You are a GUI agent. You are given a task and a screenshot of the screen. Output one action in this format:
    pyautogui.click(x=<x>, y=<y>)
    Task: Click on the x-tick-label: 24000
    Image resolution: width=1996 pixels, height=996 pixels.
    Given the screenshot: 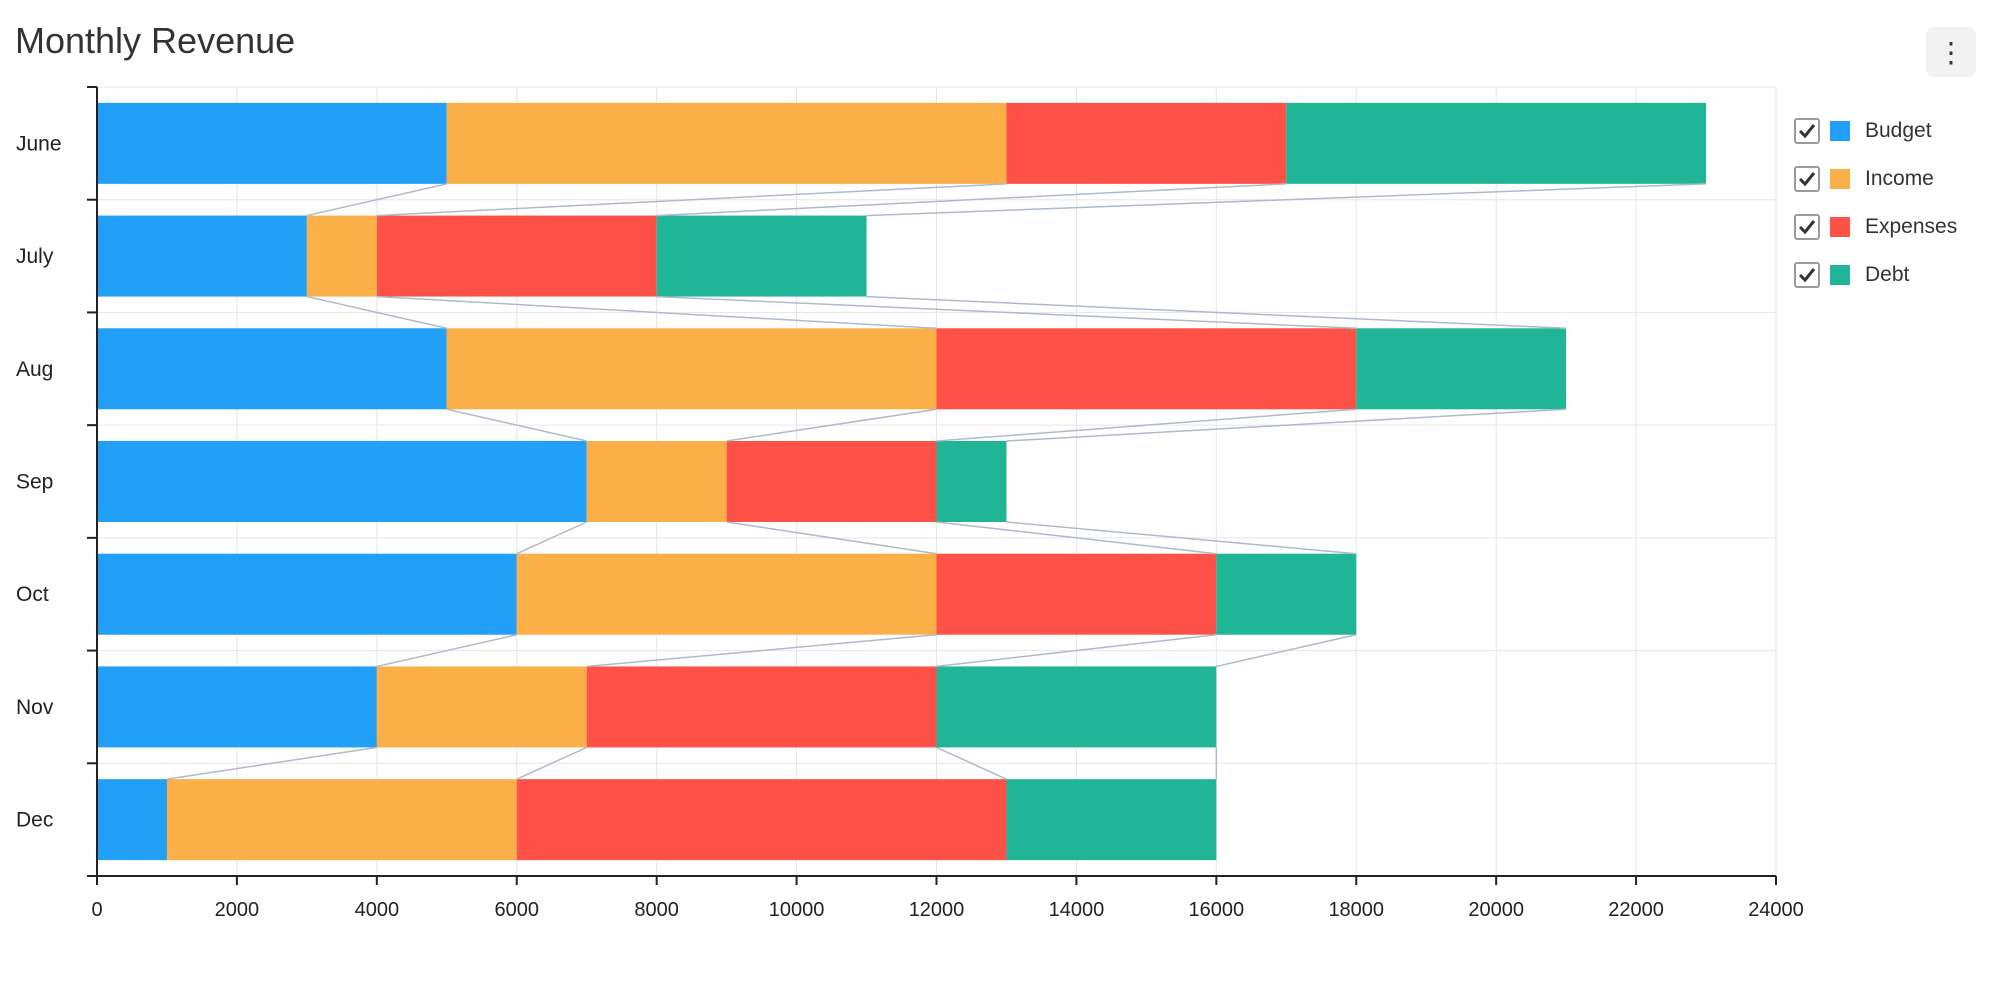 What is the action you would take?
    pyautogui.click(x=1776, y=910)
    